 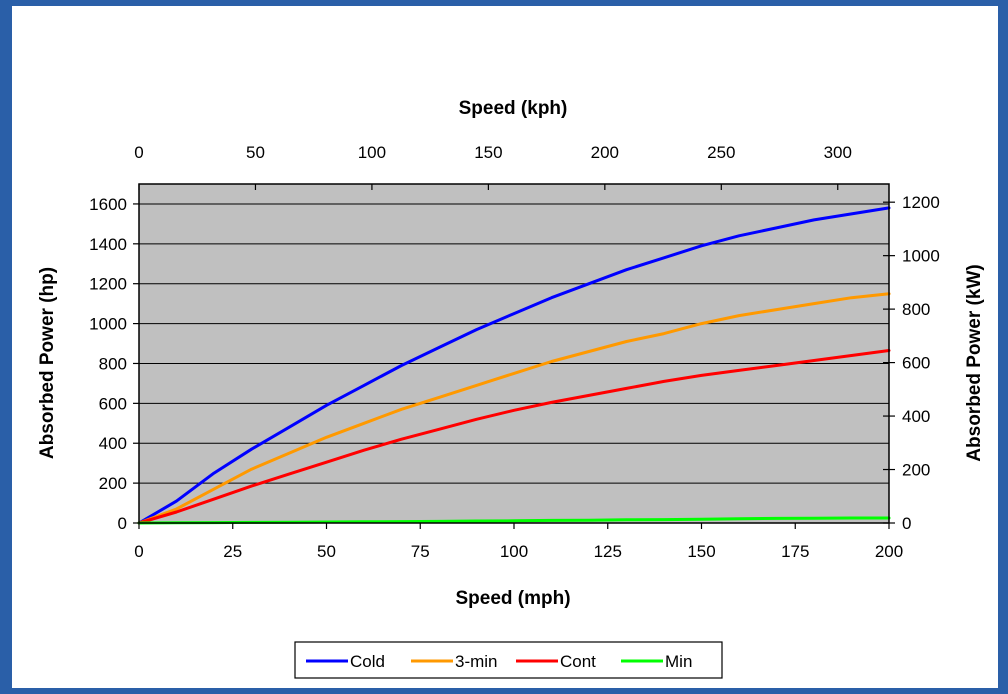 What do you see at coordinates (108, 284) in the screenshot?
I see `y-tick-label-6: 1200` at bounding box center [108, 284].